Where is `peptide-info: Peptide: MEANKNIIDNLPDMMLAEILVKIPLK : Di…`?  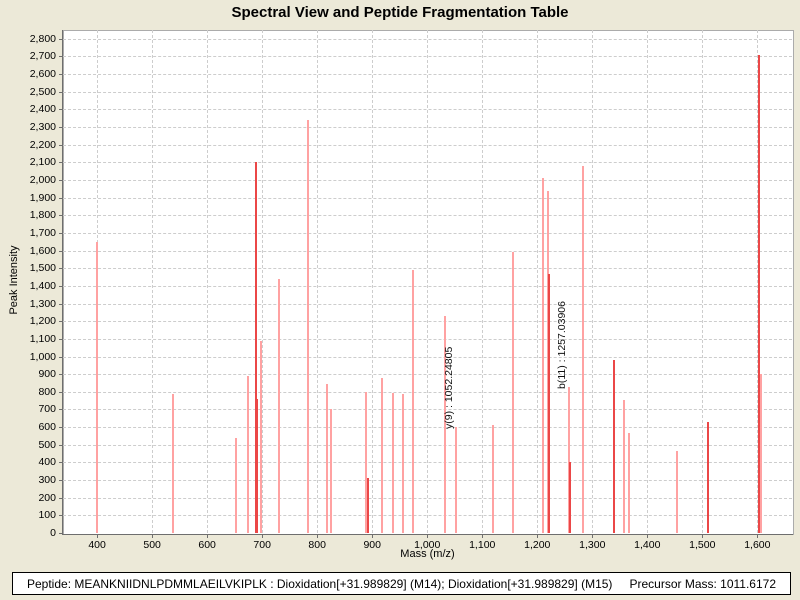
peptide-info: Peptide: MEANKNIIDNLPDMMLAEILVKIPLK : Di… is located at coordinates (320, 583).